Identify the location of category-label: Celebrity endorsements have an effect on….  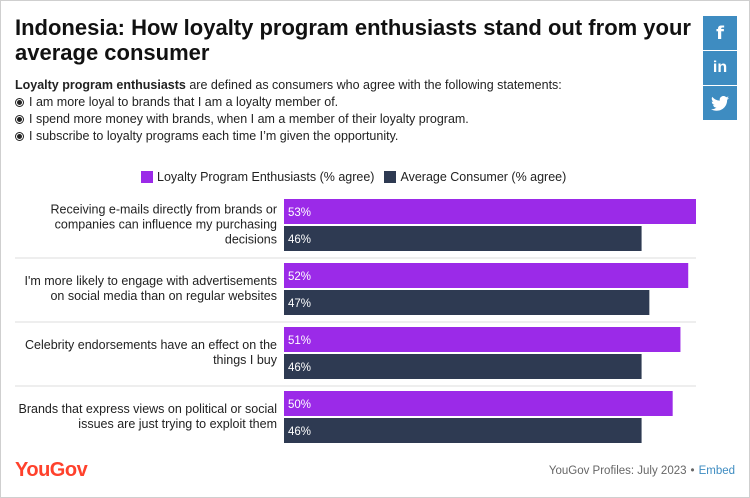
(151, 345).